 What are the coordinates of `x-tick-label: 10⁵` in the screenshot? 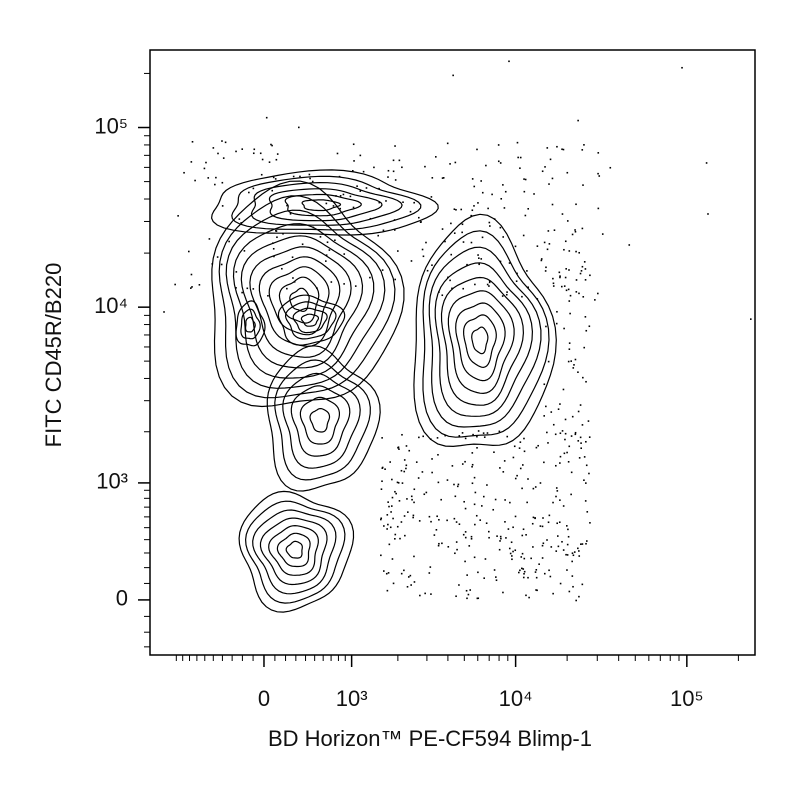 It's located at (687, 698).